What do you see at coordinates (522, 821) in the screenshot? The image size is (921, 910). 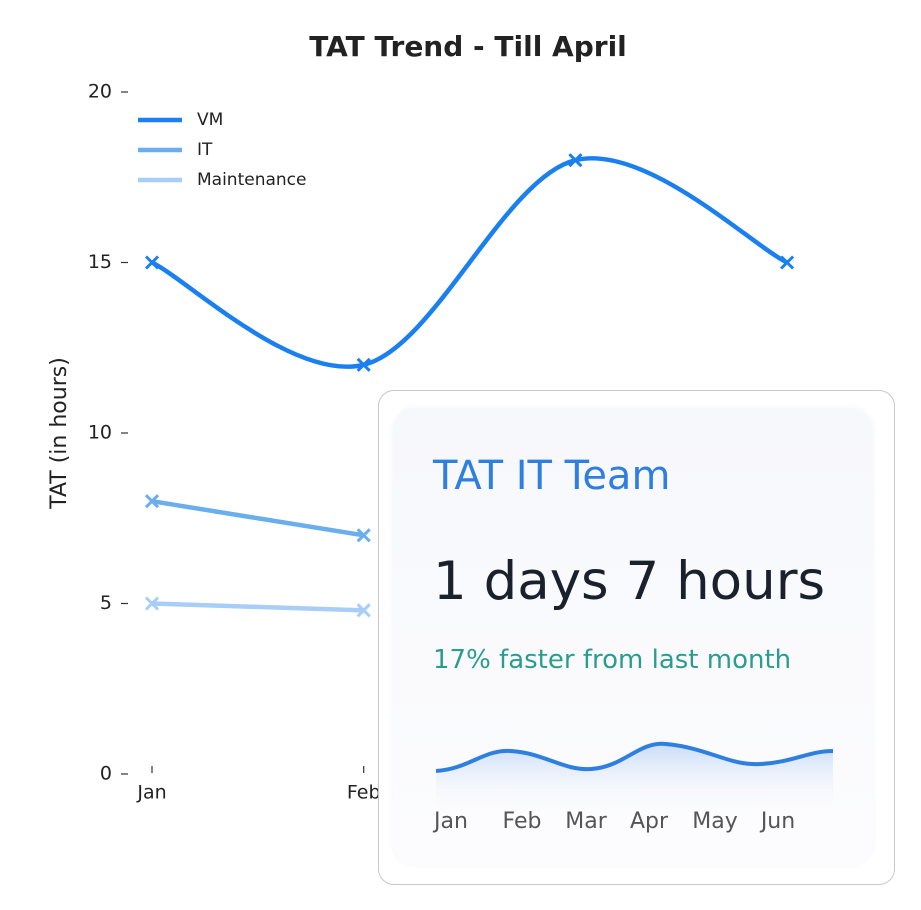 I see `month-label: Feb` at bounding box center [522, 821].